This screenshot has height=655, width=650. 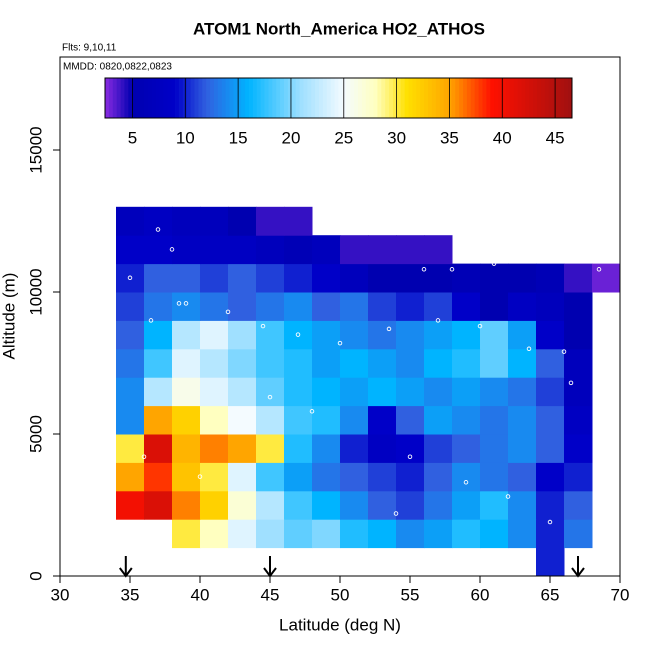 I want to click on colorbar-tick-label: 30, so click(x=396, y=137).